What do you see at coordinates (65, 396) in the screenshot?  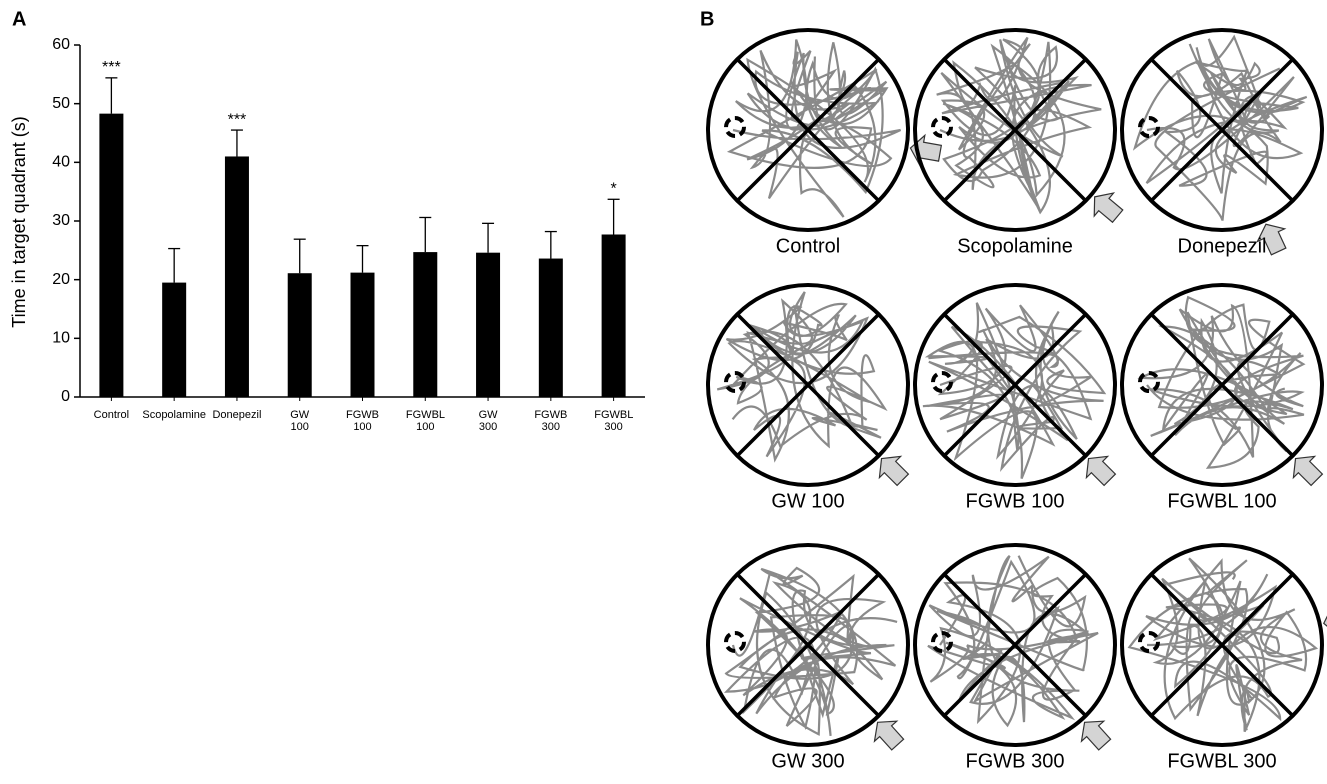 I see `y-tick-label: 0` at bounding box center [65, 396].